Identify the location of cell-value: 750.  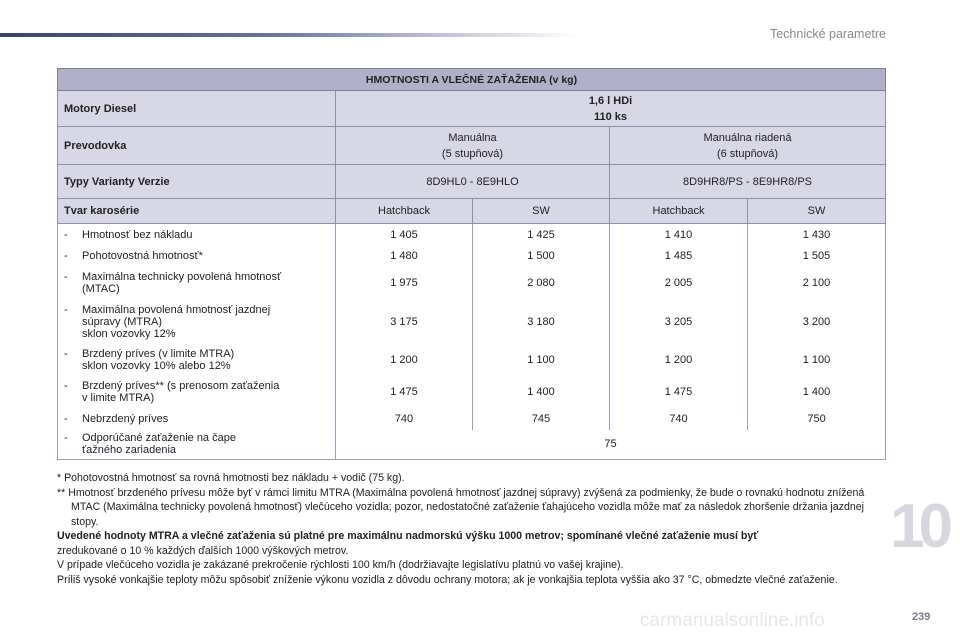
(816, 418).